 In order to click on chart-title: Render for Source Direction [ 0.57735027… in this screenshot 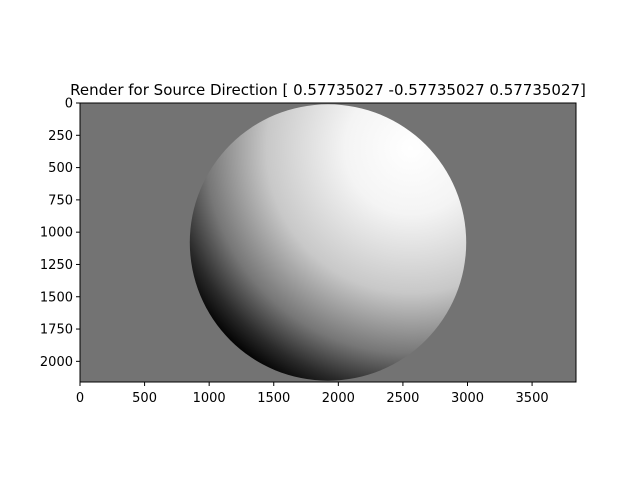, I will do `click(328, 90)`.